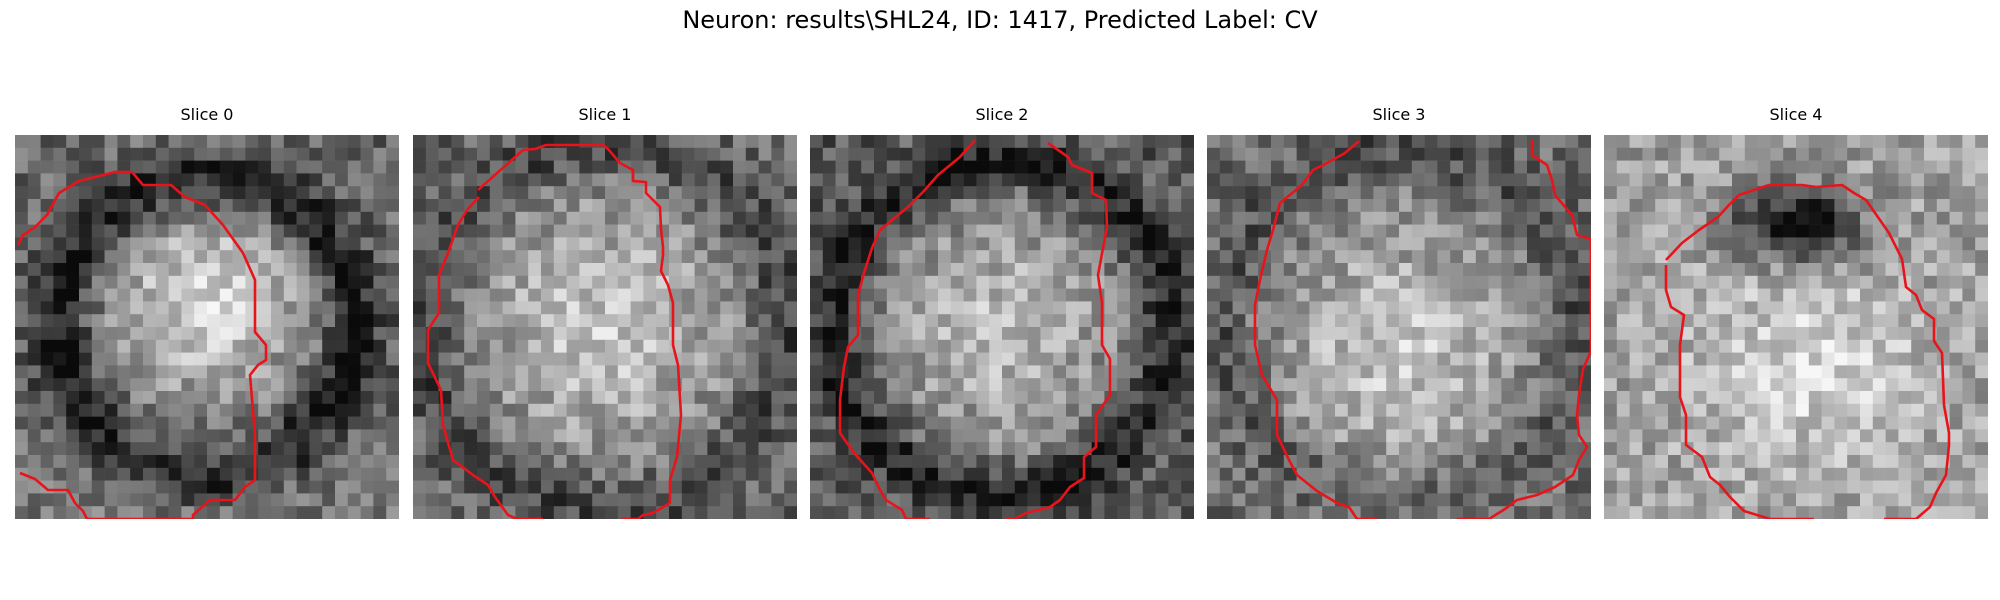 The width and height of the screenshot is (2000, 600). Describe the element at coordinates (1002, 114) in the screenshot. I see `slice-title-2: Slice 2` at that location.